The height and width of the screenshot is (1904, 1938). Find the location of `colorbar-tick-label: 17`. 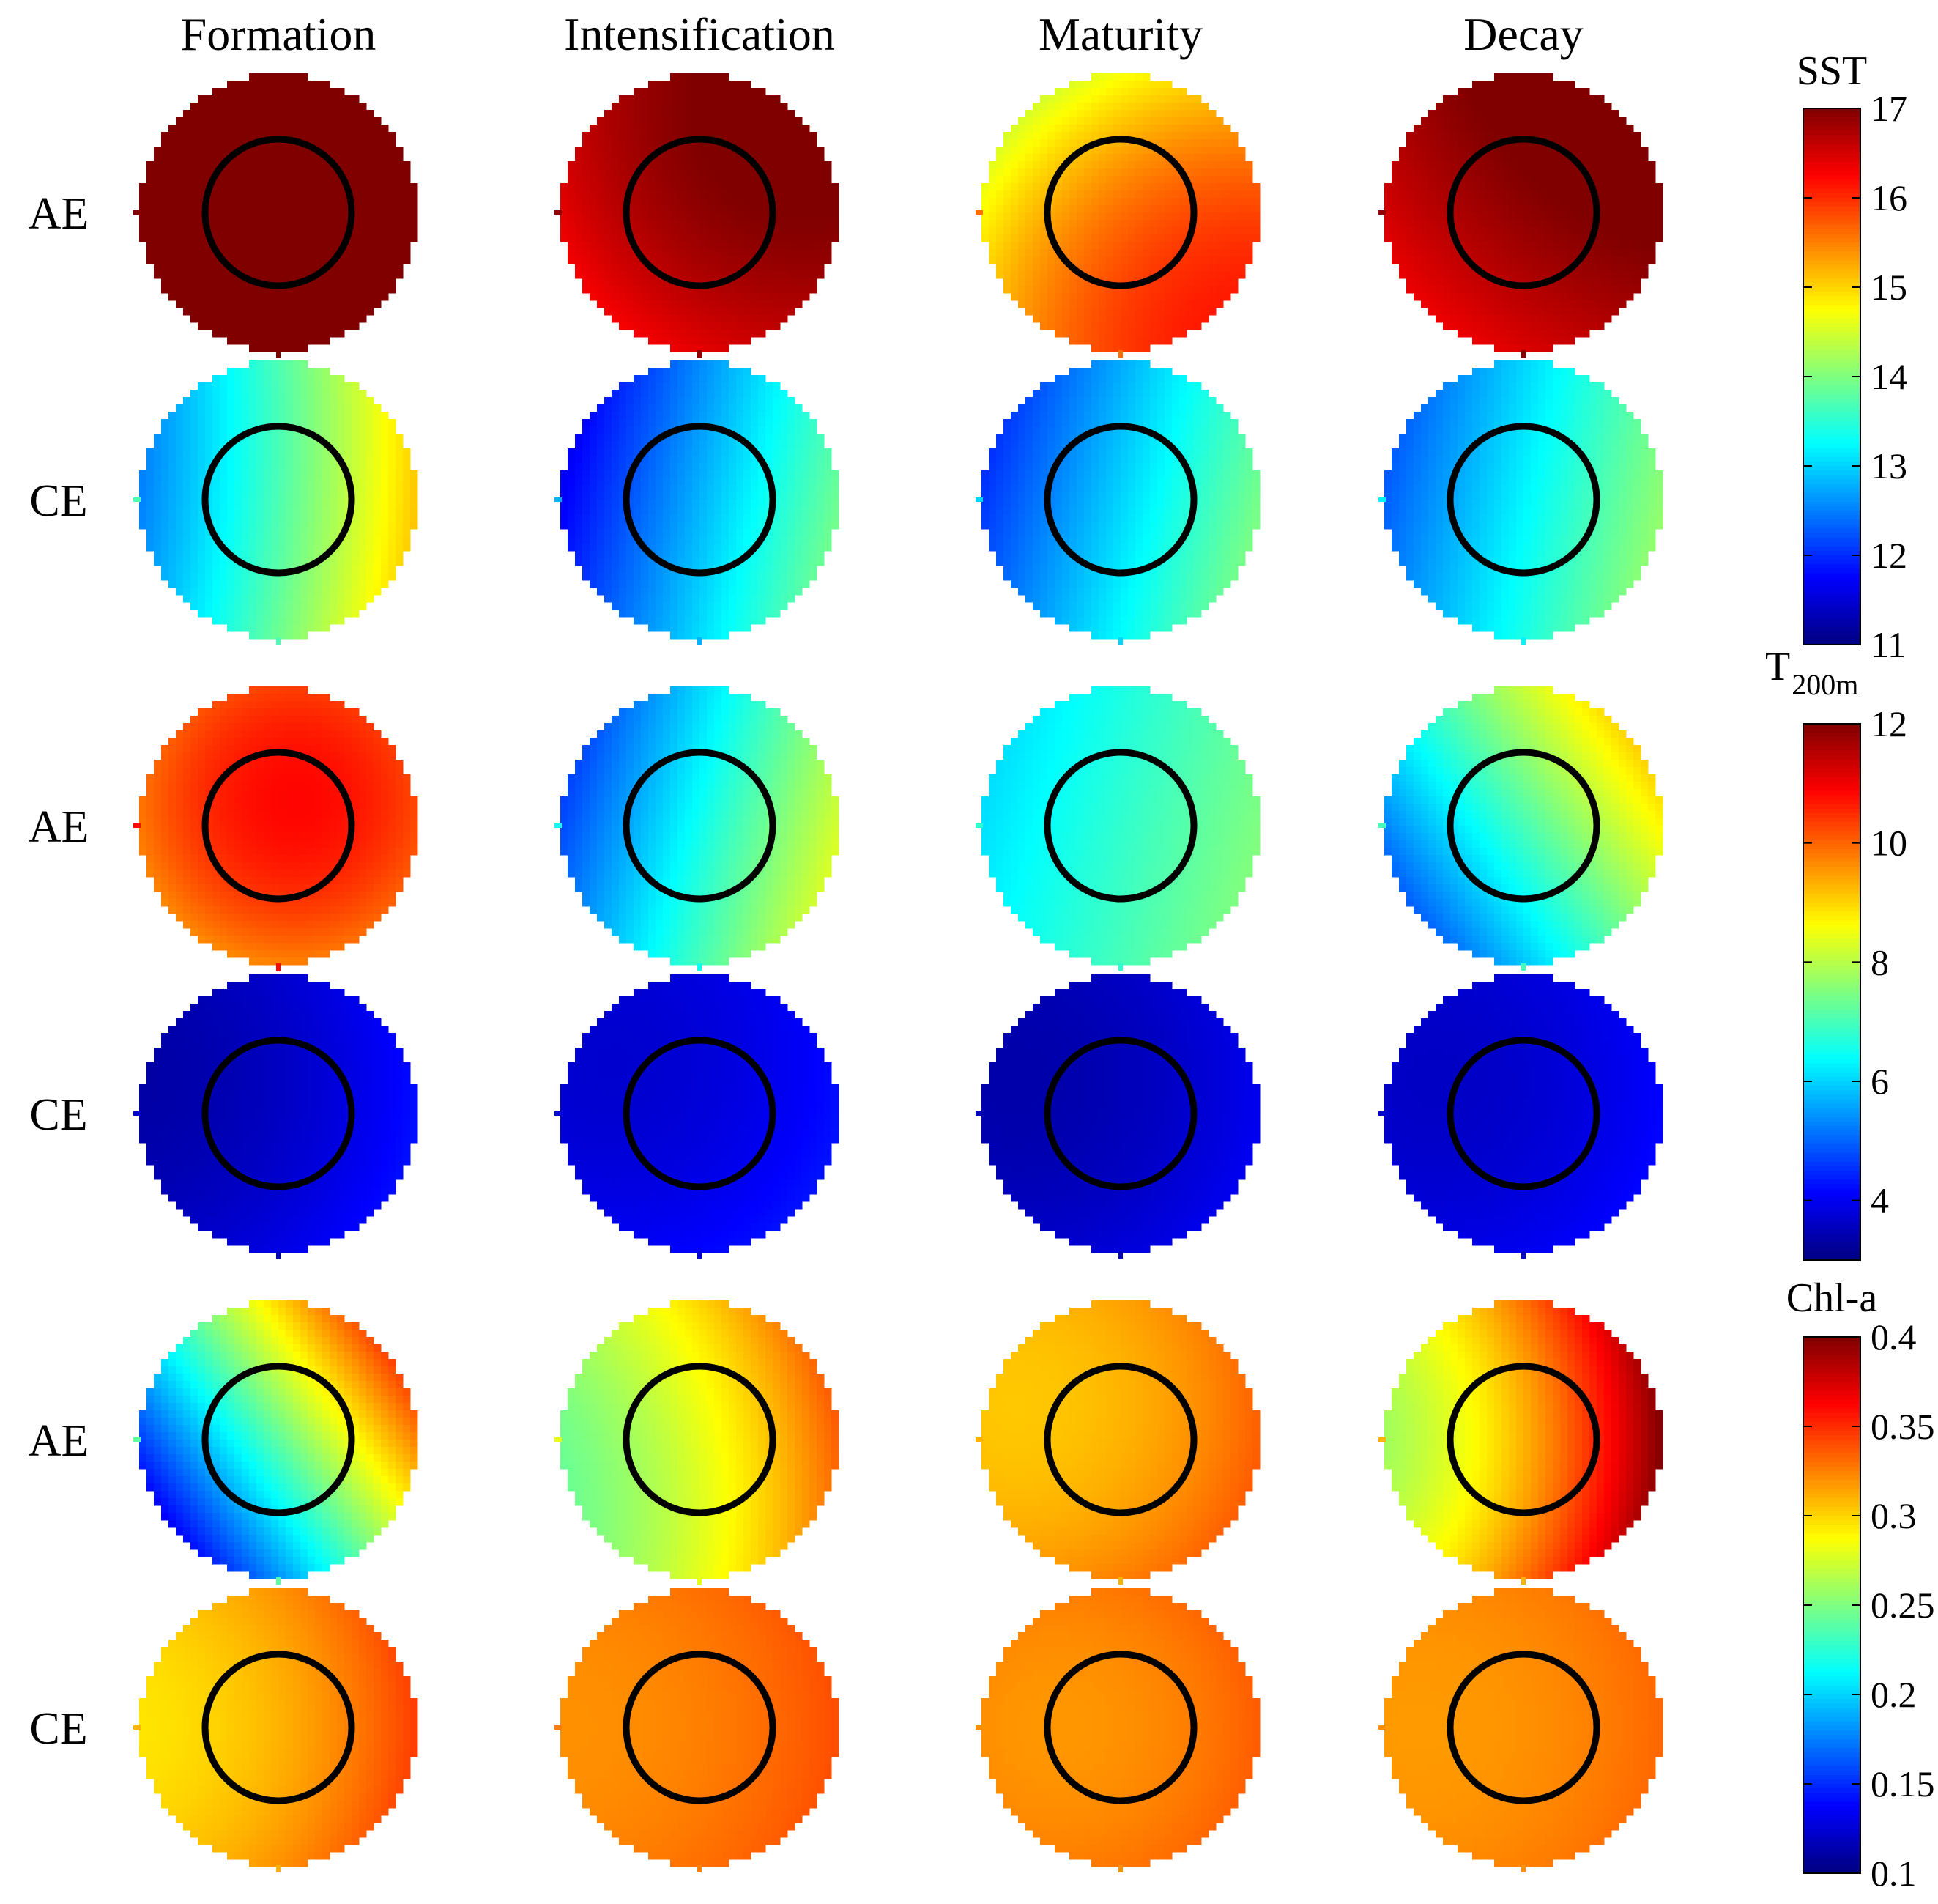

colorbar-tick-label: 17 is located at coordinates (1889, 108).